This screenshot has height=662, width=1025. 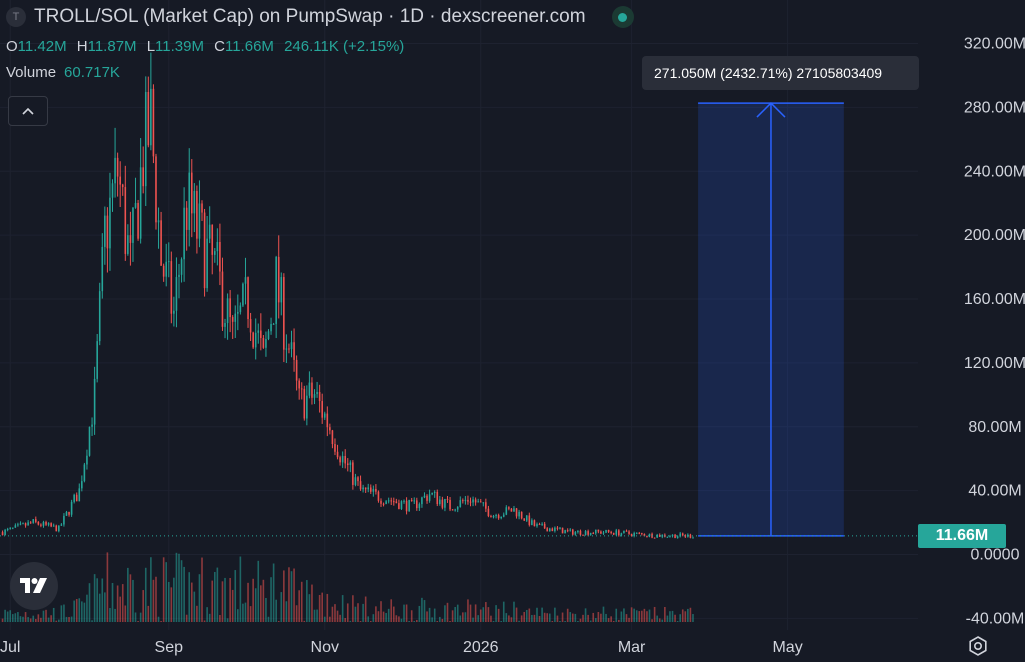 What do you see at coordinates (347, 587) in the screenshot?
I see `volume-bars` at bounding box center [347, 587].